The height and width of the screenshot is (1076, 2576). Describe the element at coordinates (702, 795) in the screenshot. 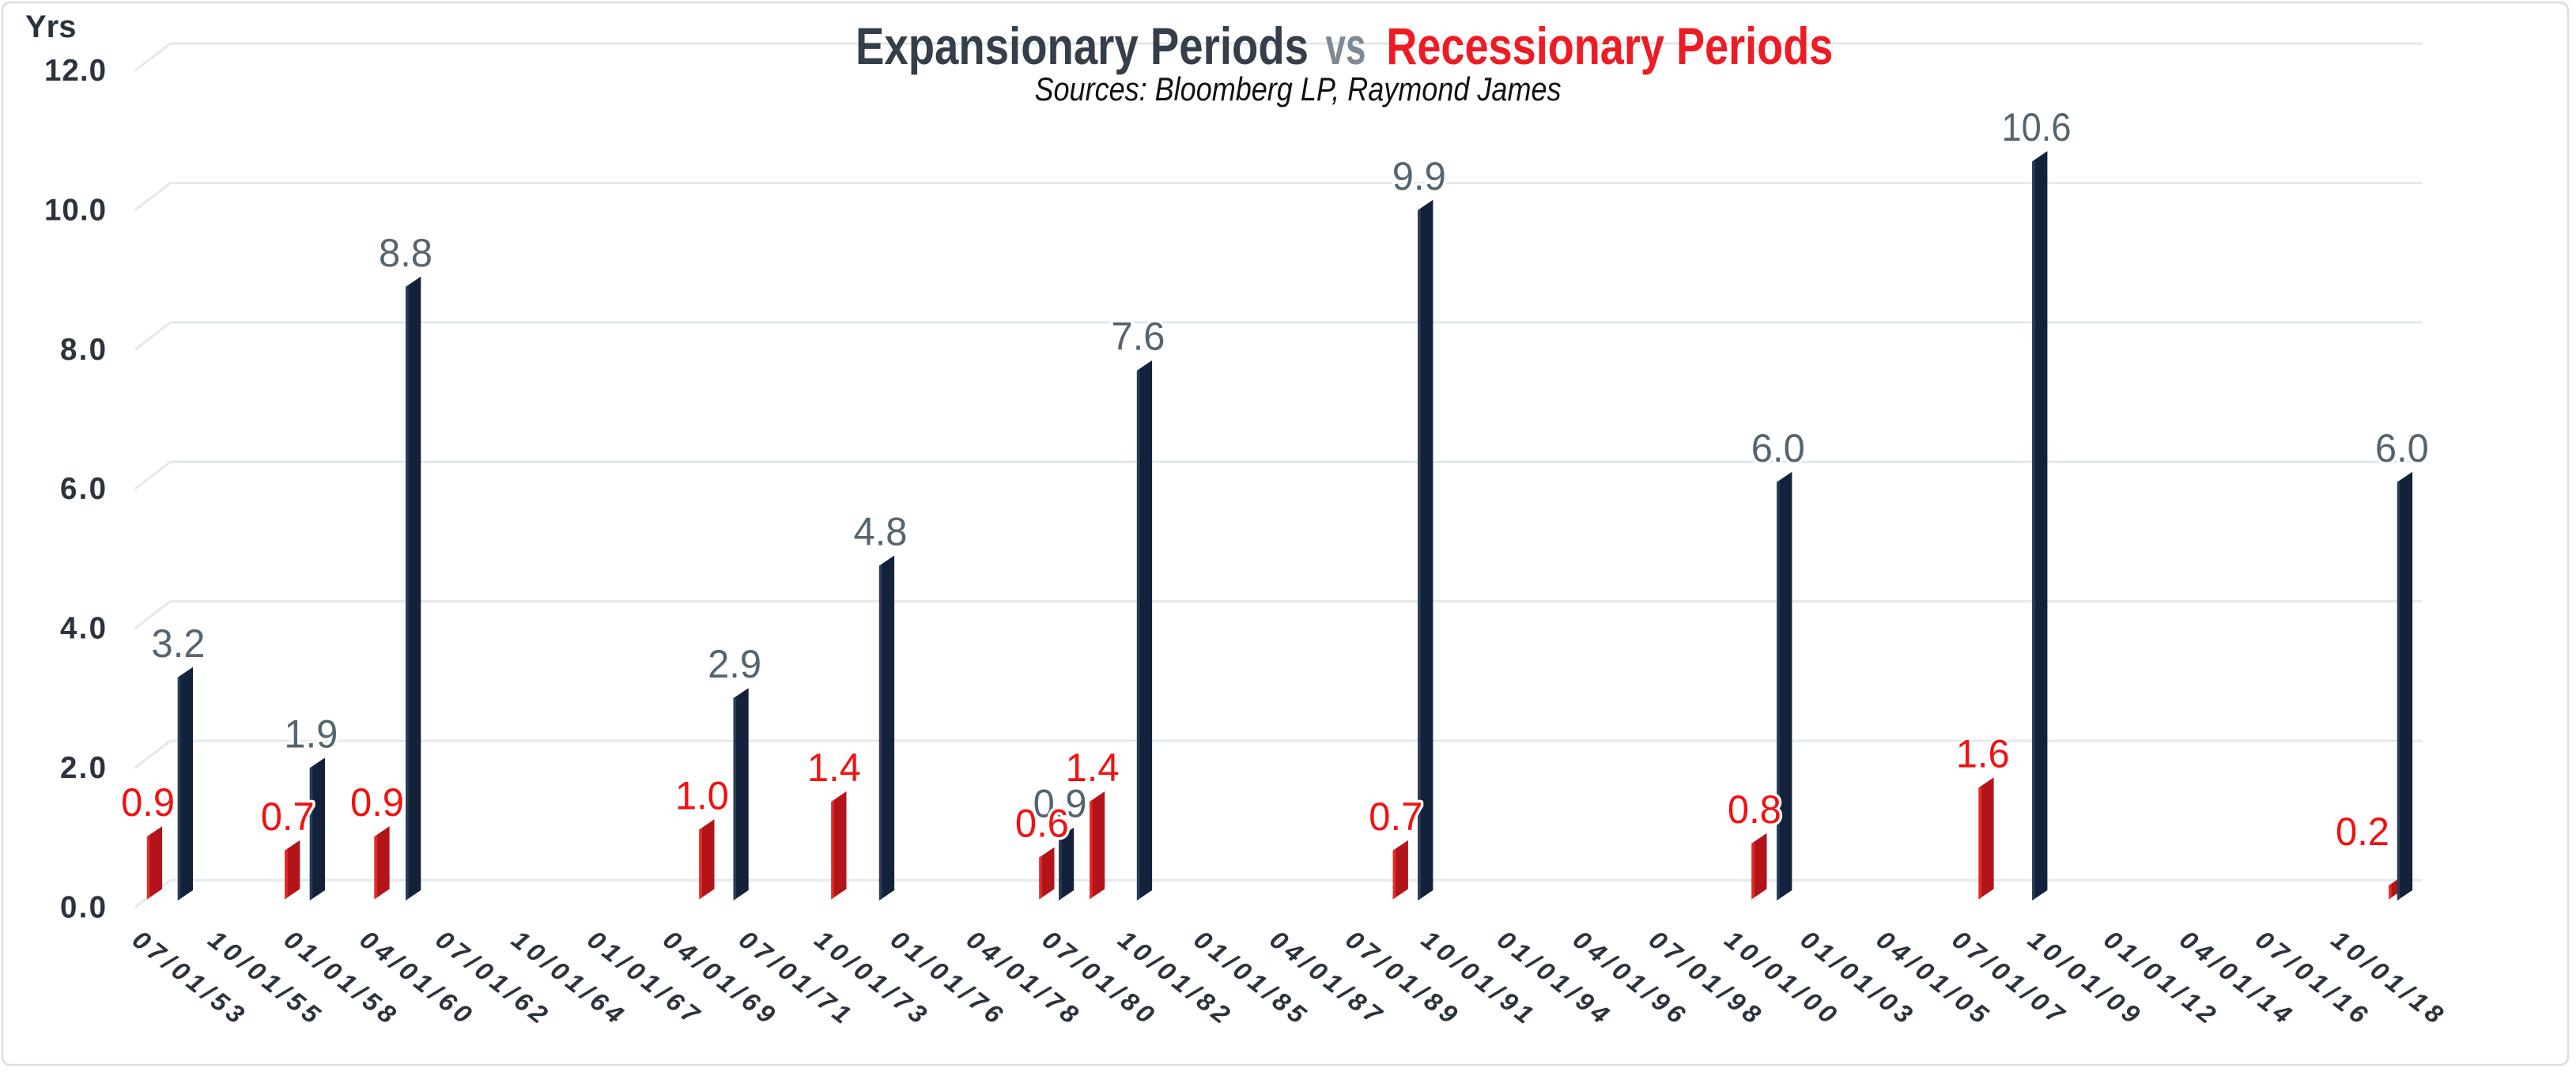

I see `svg-text: 1.0` at that location.